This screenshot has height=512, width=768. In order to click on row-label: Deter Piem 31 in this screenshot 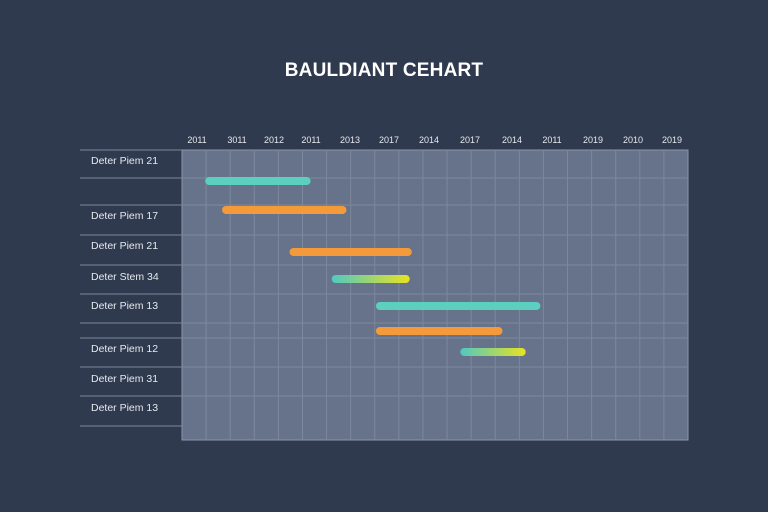, I will do `click(124, 379)`.